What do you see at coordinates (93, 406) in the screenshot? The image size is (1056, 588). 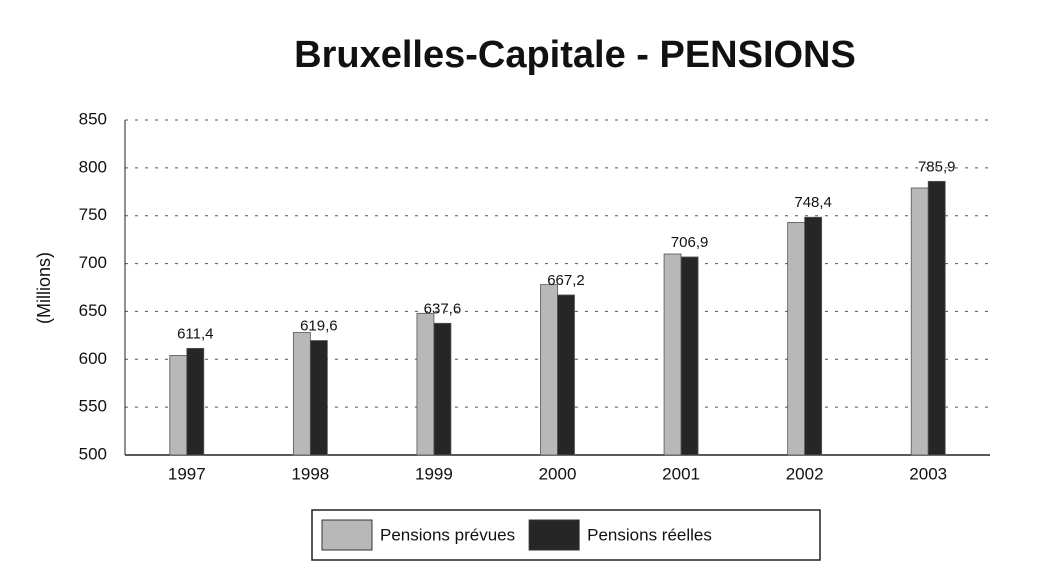 I see `y-tick-label: 550` at bounding box center [93, 406].